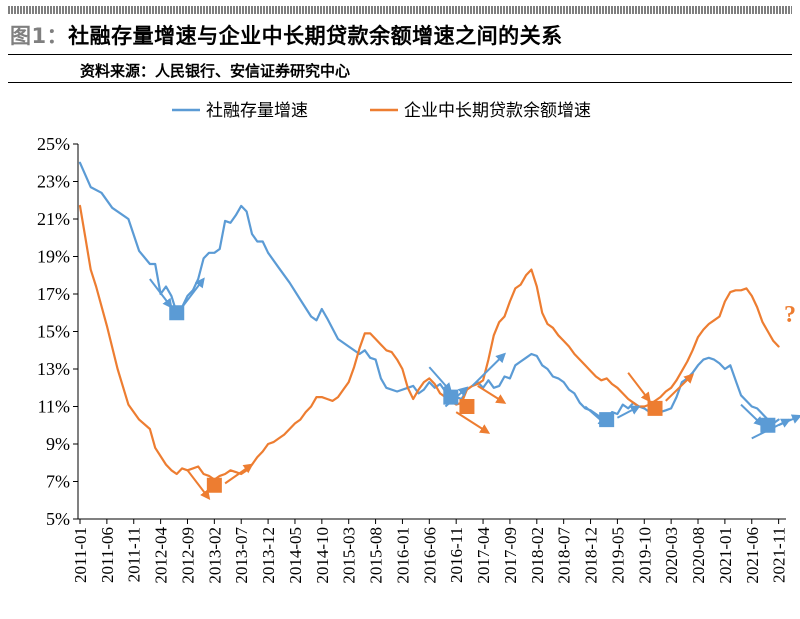  Describe the element at coordinates (779, 555) in the screenshot. I see `x-tick-label: 2021-11` at that location.